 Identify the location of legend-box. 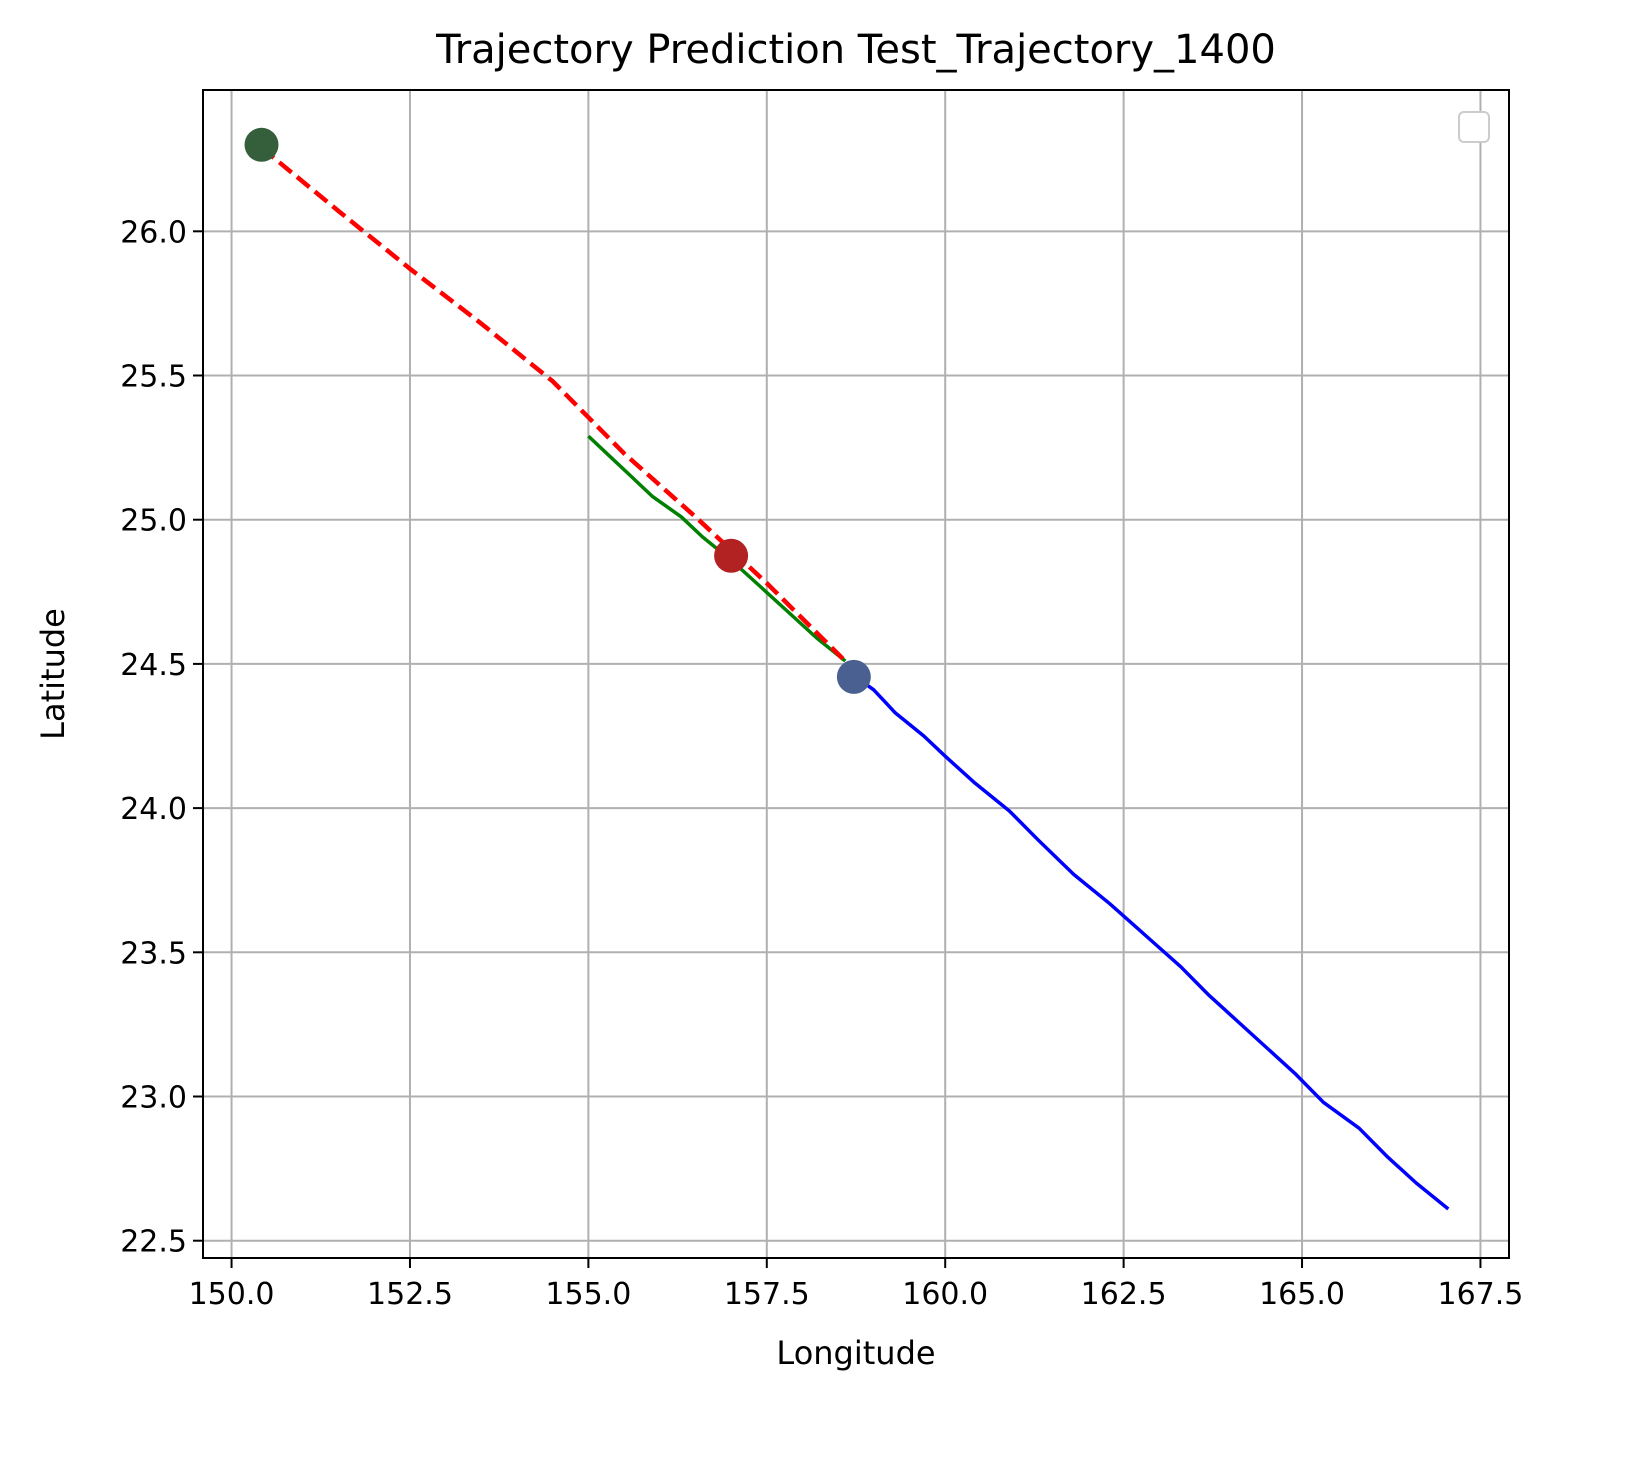
(1474, 127).